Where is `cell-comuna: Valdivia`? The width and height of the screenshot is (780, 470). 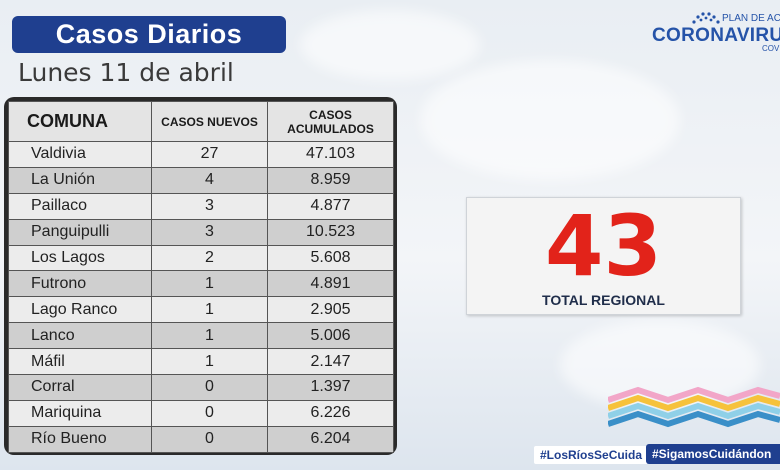
cell-comuna: Valdivia is located at coordinates (80, 155).